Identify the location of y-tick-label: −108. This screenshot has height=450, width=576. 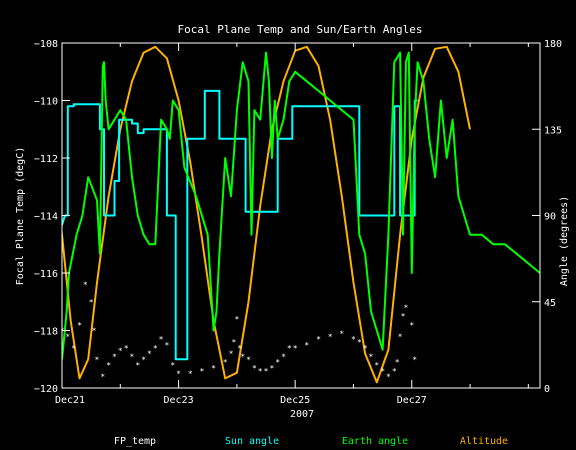
(46, 44).